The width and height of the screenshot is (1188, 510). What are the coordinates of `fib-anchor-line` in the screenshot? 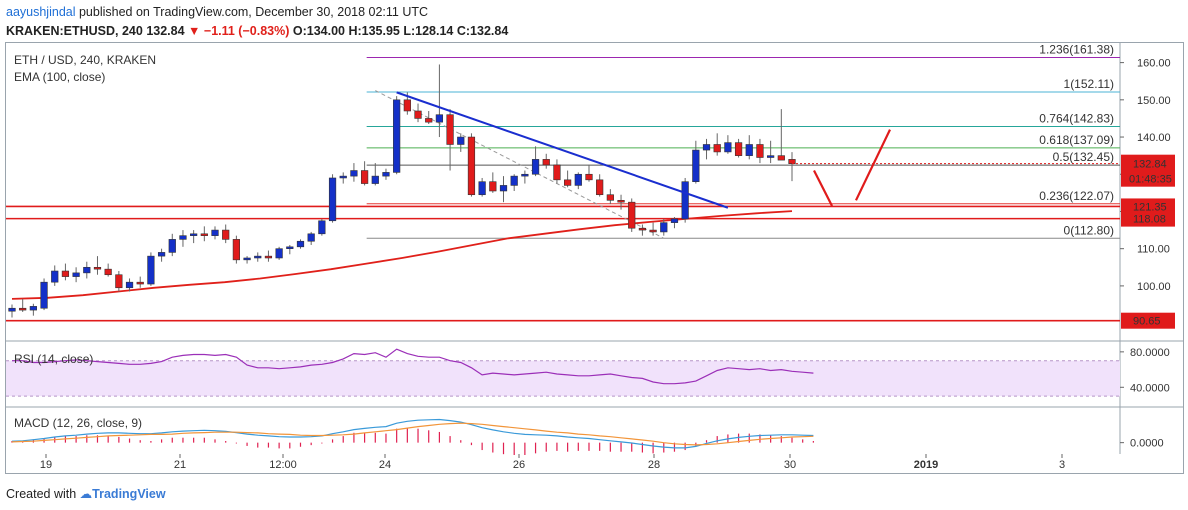 It's located at (520, 164).